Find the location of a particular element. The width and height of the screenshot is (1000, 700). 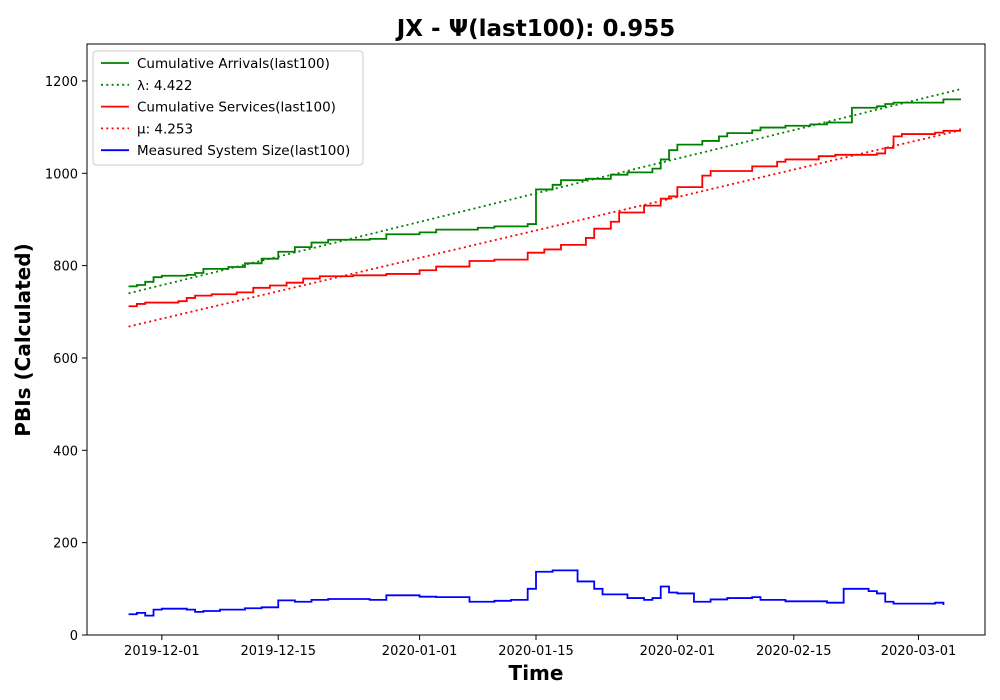

y-axis-label: PBIs (Calculated) is located at coordinates (23, 339).